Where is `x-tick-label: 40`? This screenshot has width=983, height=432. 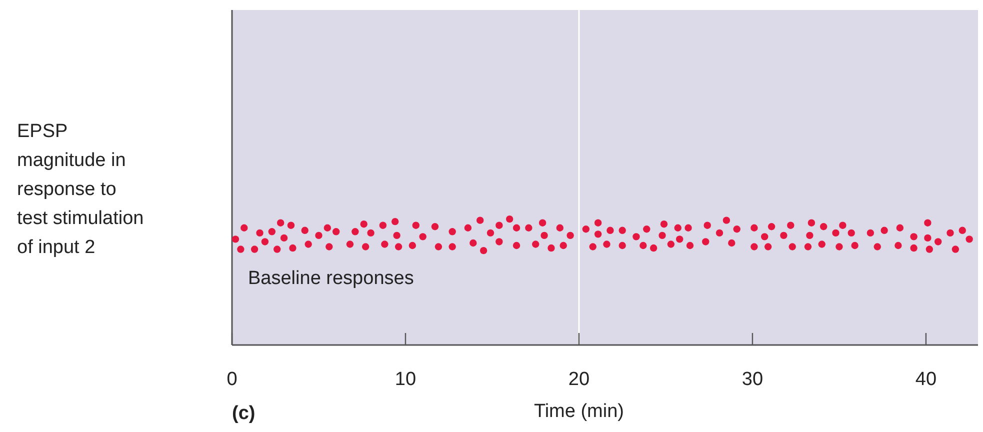
x-tick-label: 40 is located at coordinates (926, 379).